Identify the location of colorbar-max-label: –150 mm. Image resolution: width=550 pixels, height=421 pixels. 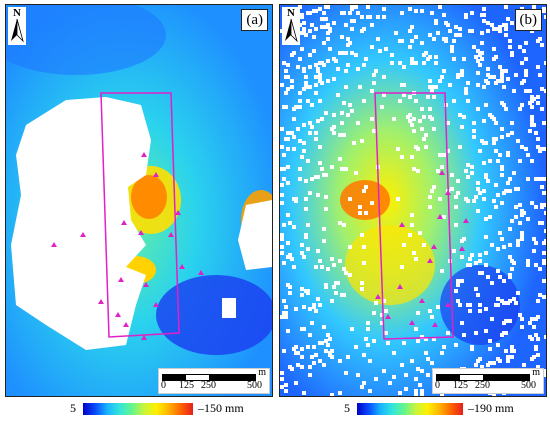
(221, 408).